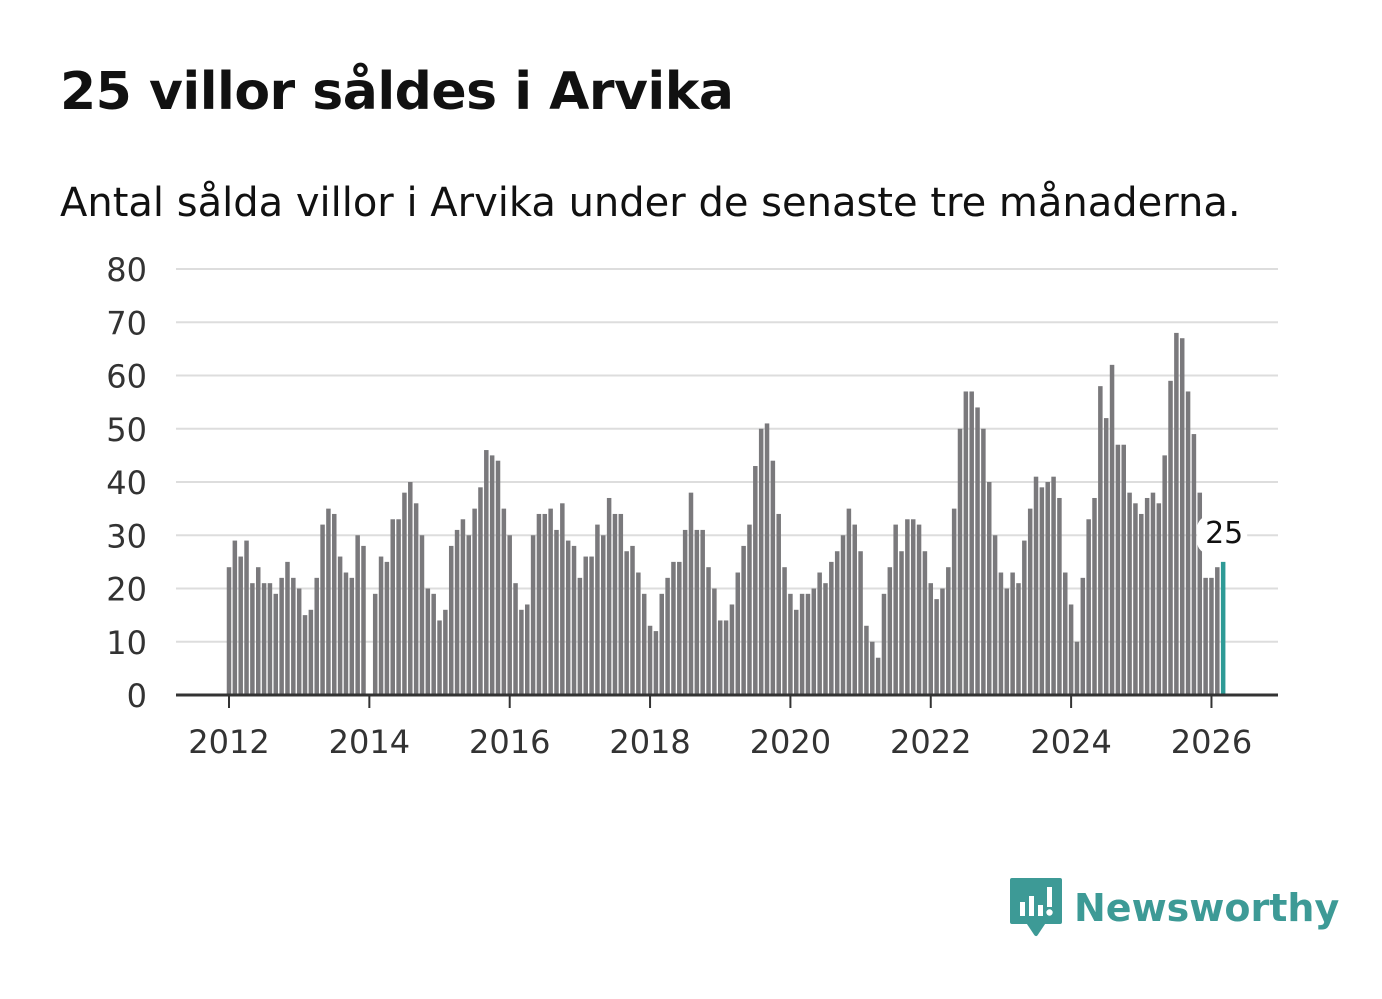  I want to click on x-tick-label: 2014, so click(369, 742).